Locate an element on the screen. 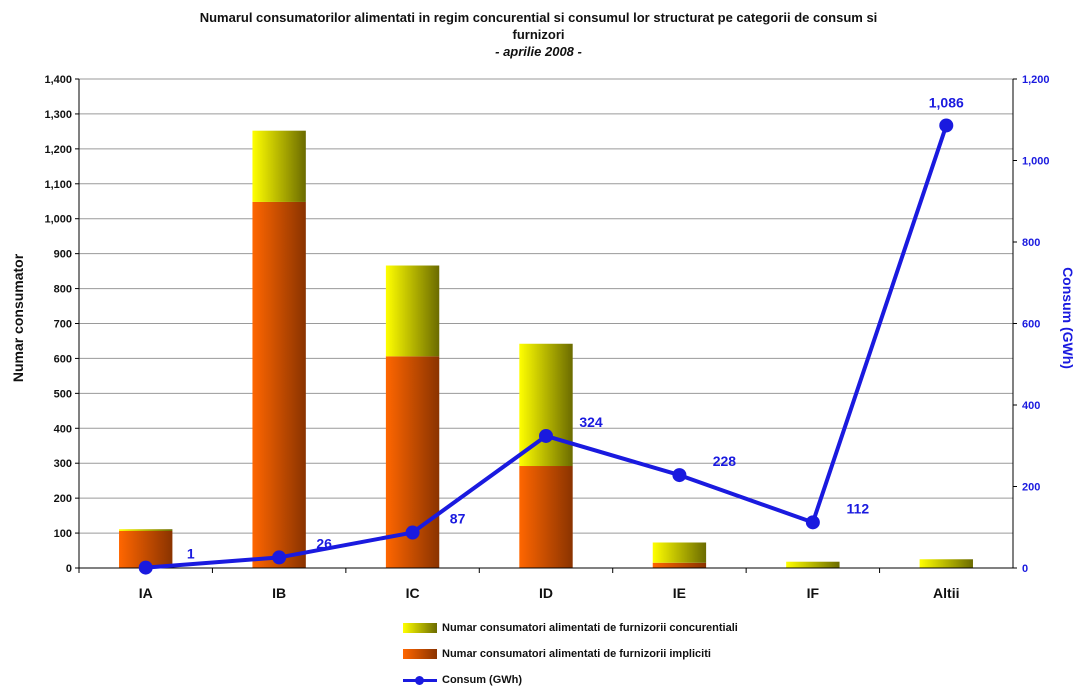 This screenshot has height=698, width=1077. y-tick-label: 400 is located at coordinates (63, 429).